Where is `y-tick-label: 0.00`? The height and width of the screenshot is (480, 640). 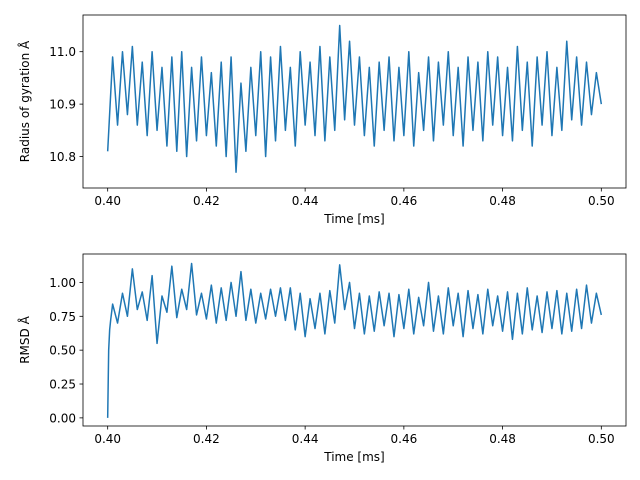
y-tick-label: 0.00 is located at coordinates (62, 418).